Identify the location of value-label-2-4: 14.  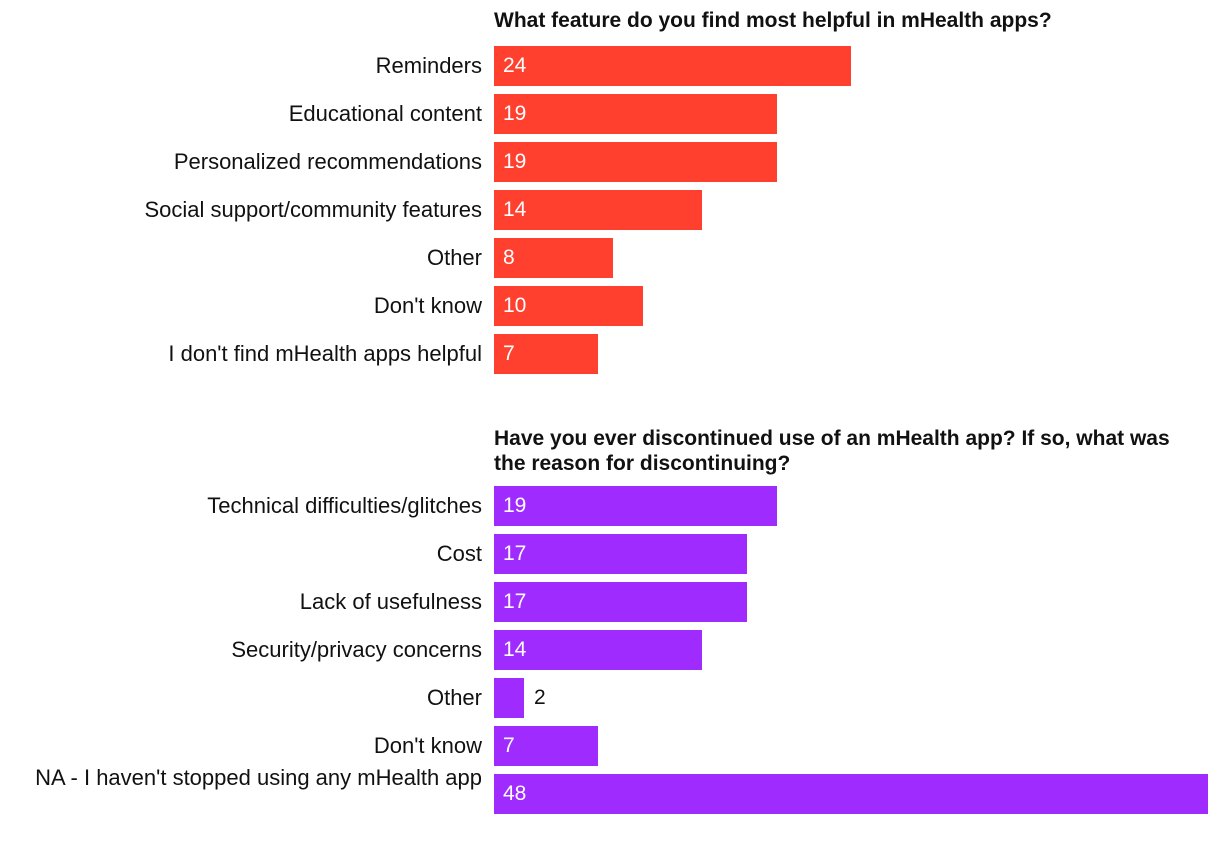
(515, 649).